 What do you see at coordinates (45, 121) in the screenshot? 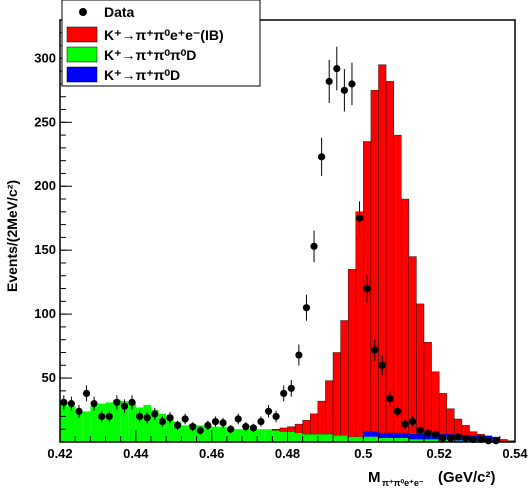
I see `y-tick-label: 250` at bounding box center [45, 121].